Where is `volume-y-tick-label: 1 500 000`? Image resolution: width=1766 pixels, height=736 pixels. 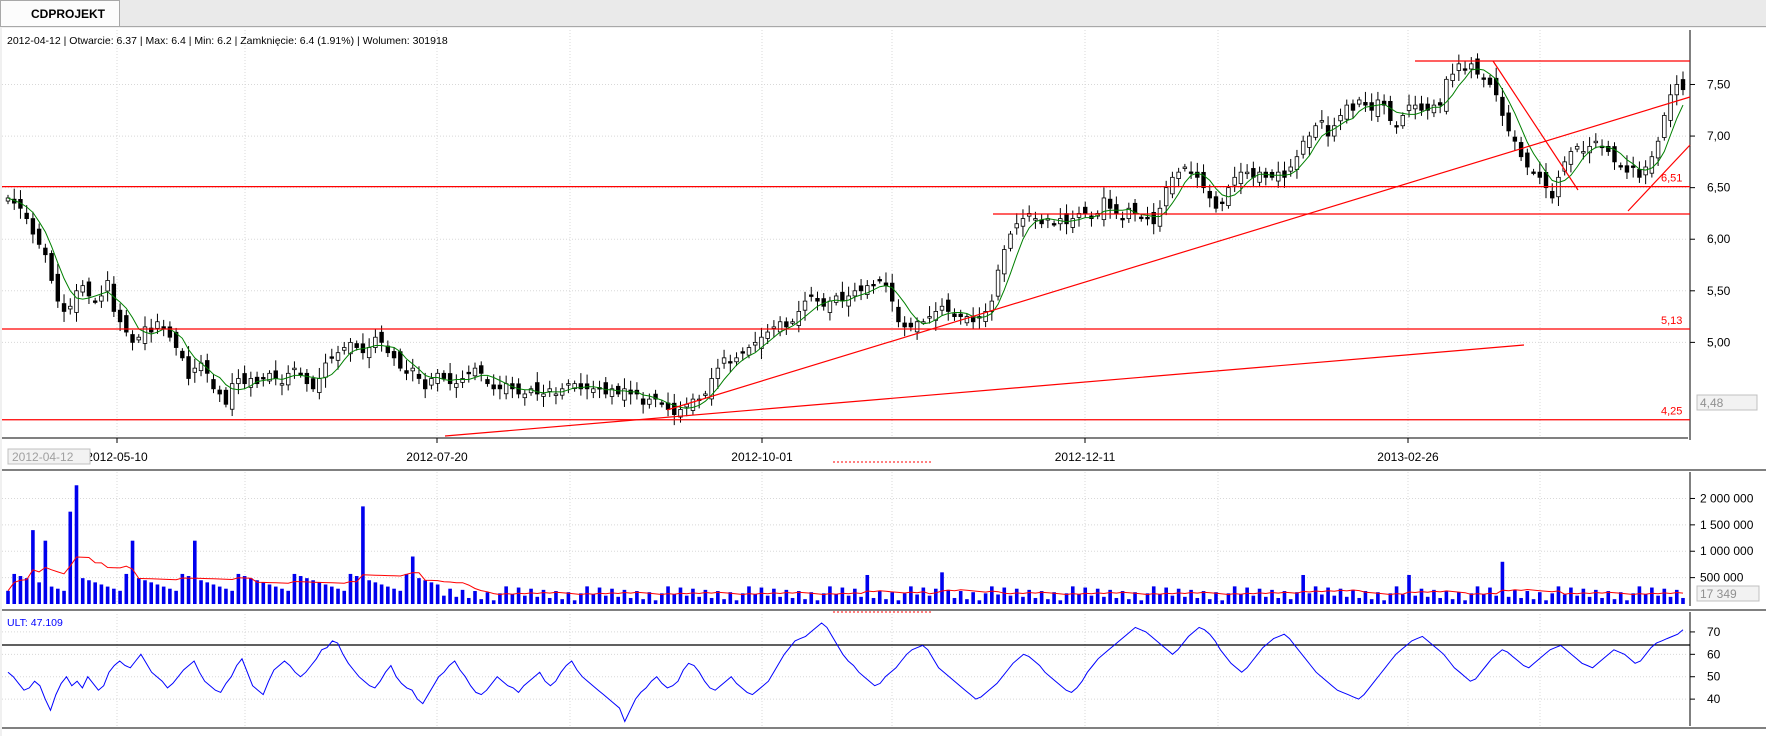
volume-y-tick-label: 1 500 000 is located at coordinates (1727, 525).